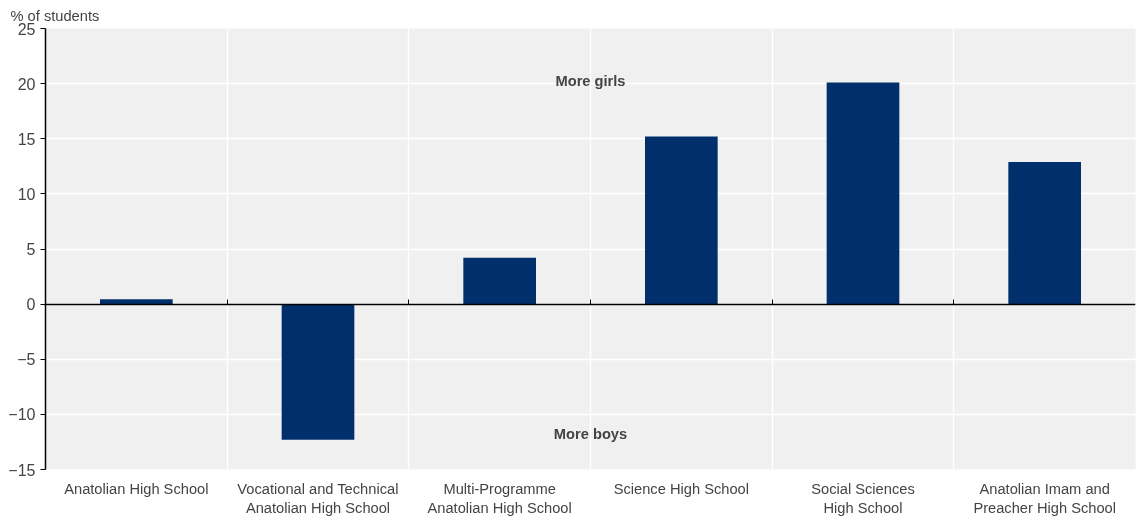 Image resolution: width=1137 pixels, height=518 pixels. Describe the element at coordinates (26, 139) in the screenshot. I see `y-tick-label: 15` at that location.